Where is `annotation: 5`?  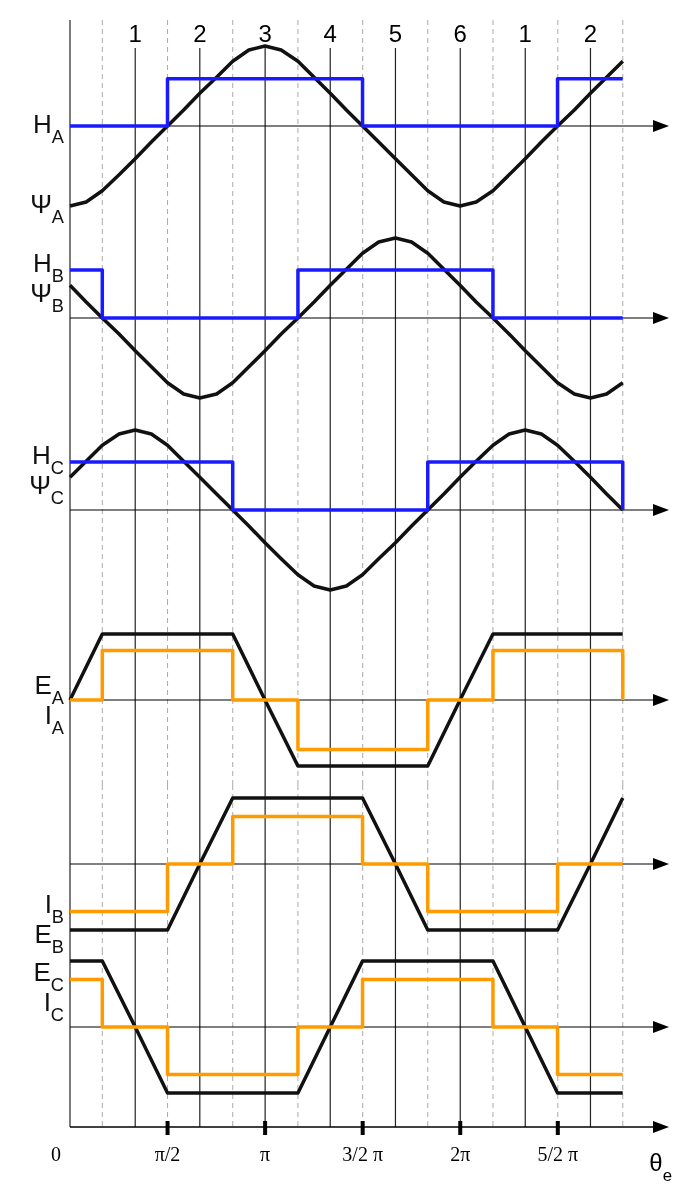 annotation: 5 is located at coordinates (395, 33).